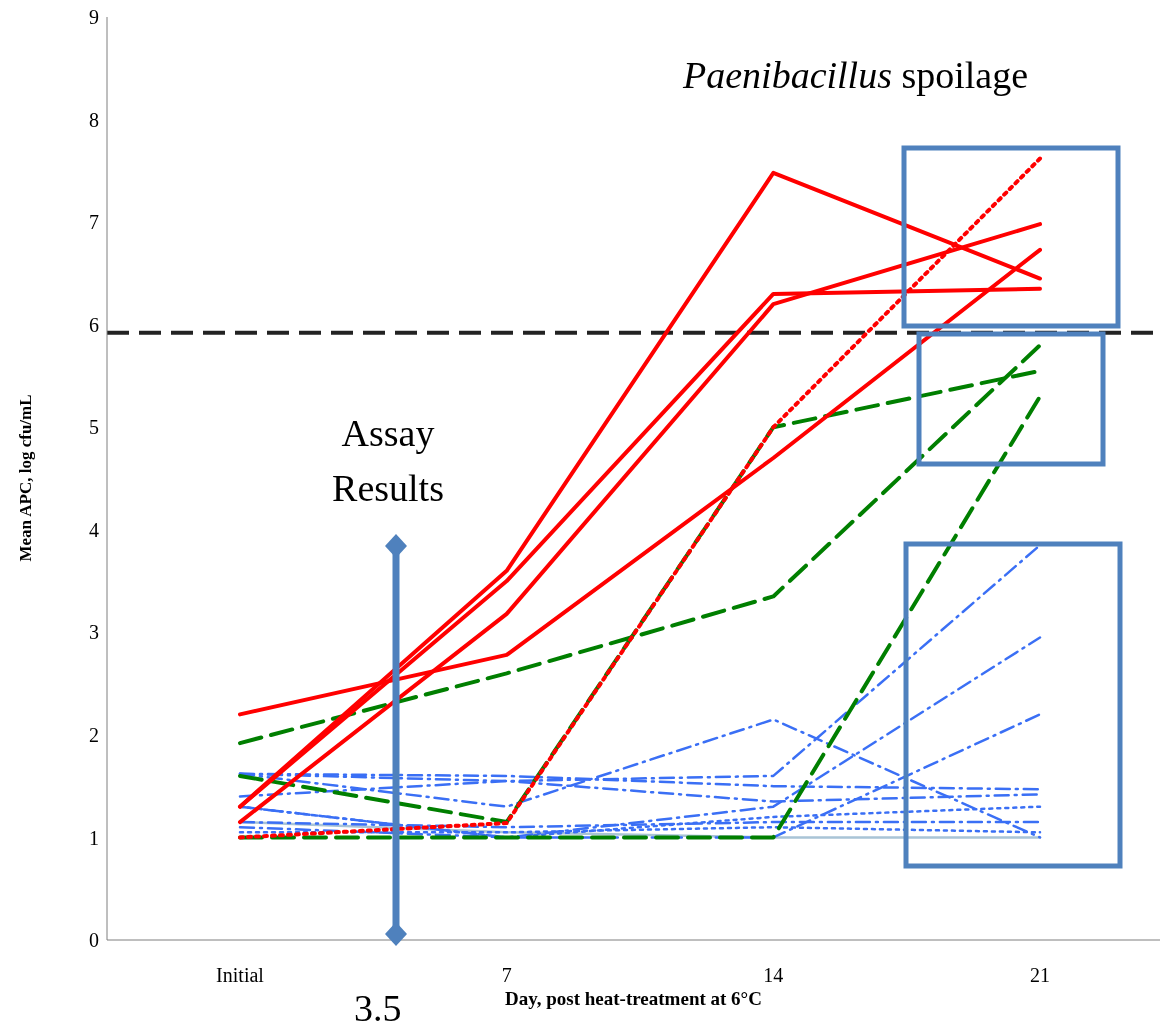  Describe the element at coordinates (773, 975) in the screenshot. I see `x-tick-label: 14` at that location.